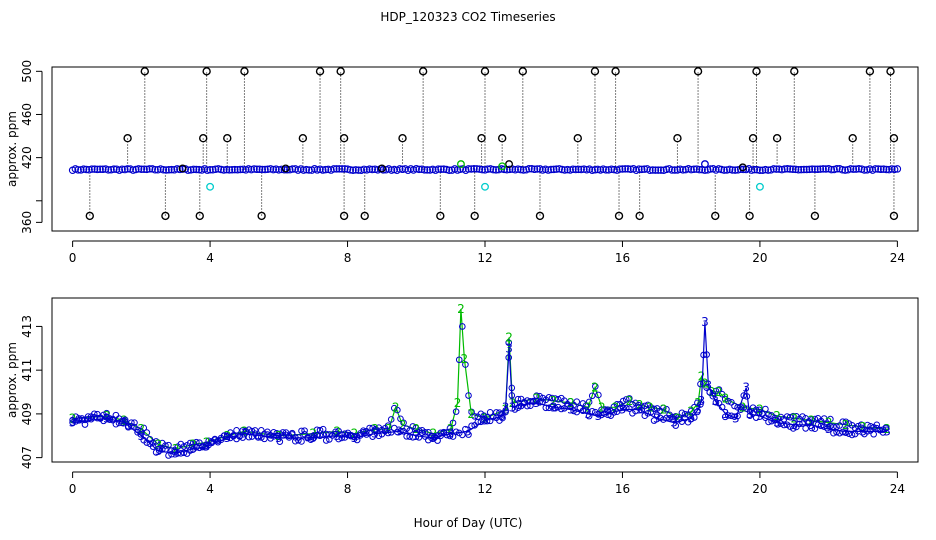 The height and width of the screenshot is (540, 936). What do you see at coordinates (897, 258) in the screenshot?
I see `top-x-tick-label: 24` at bounding box center [897, 258].